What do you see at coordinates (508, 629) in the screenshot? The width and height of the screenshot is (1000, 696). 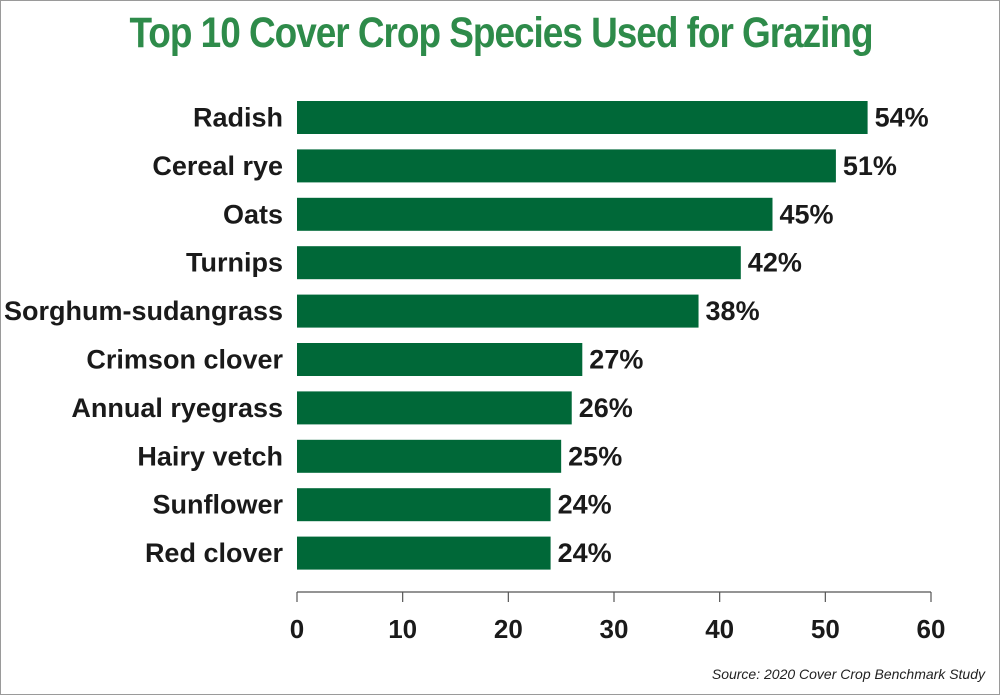 I see `x-tick-label: 20` at bounding box center [508, 629].